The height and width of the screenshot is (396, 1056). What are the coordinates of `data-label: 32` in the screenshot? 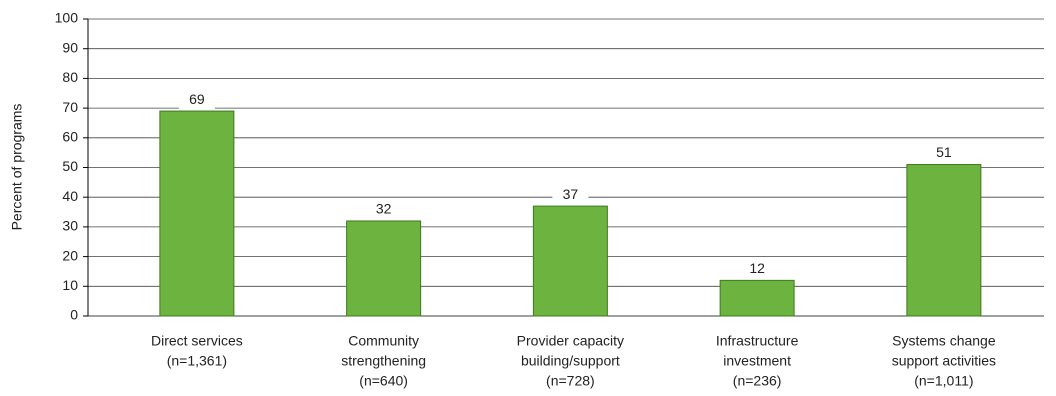 It's located at (384, 209).